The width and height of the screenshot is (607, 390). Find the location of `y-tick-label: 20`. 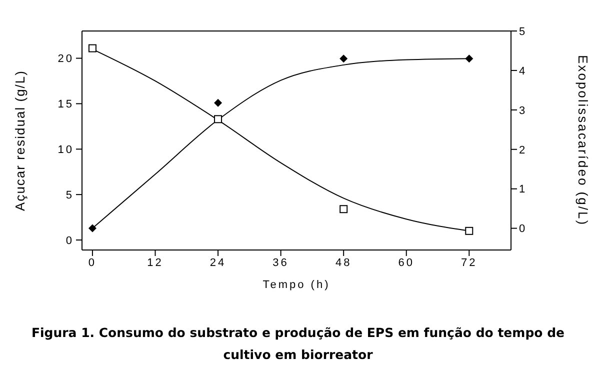

y-tick-label: 20 is located at coordinates (66, 59).